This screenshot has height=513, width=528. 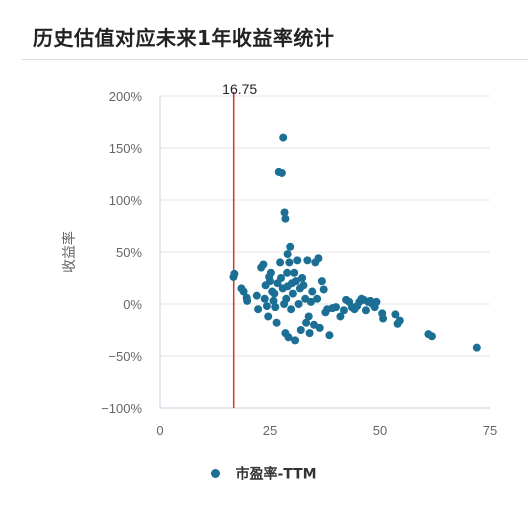 What do you see at coordinates (129, 252) in the screenshot?
I see `y-tick-label: 50%` at bounding box center [129, 252].